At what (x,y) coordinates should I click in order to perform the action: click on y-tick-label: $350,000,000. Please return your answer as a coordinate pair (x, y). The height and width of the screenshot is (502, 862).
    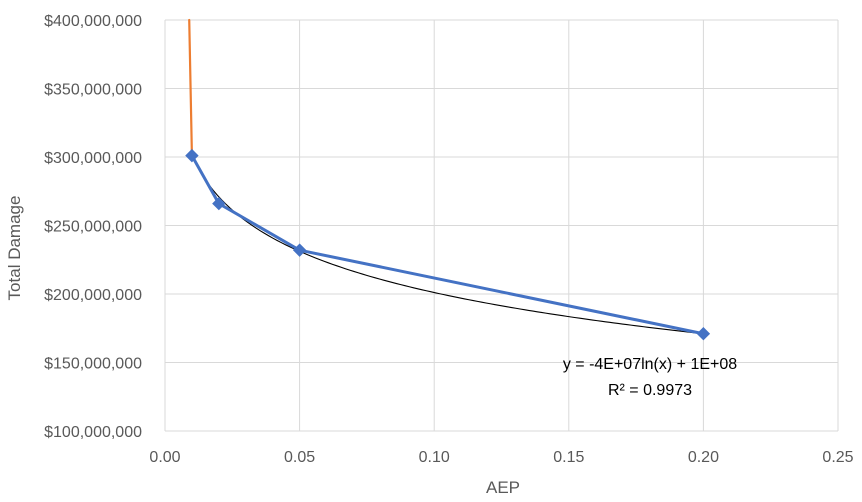
    Looking at the image, I should click on (93, 90).